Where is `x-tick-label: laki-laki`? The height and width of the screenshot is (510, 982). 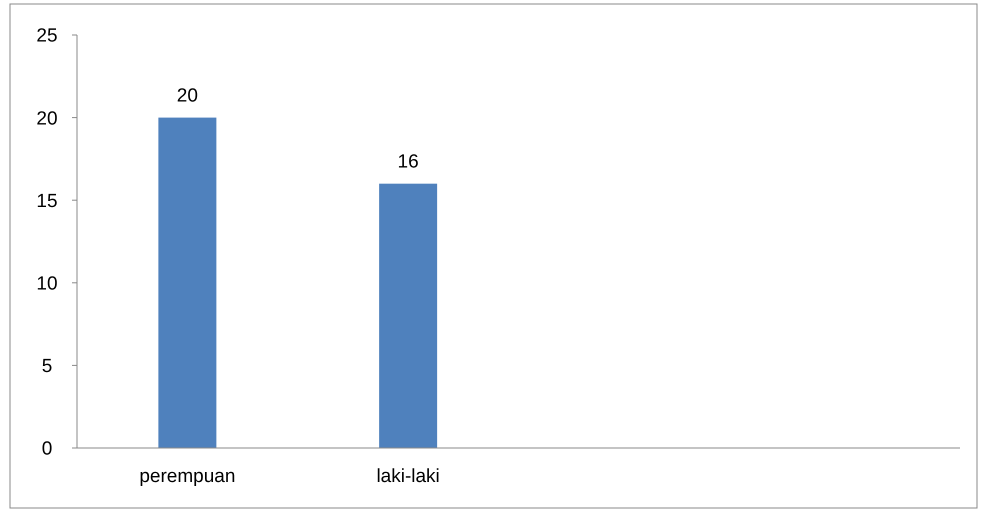 x-tick-label: laki-laki is located at coordinates (408, 476).